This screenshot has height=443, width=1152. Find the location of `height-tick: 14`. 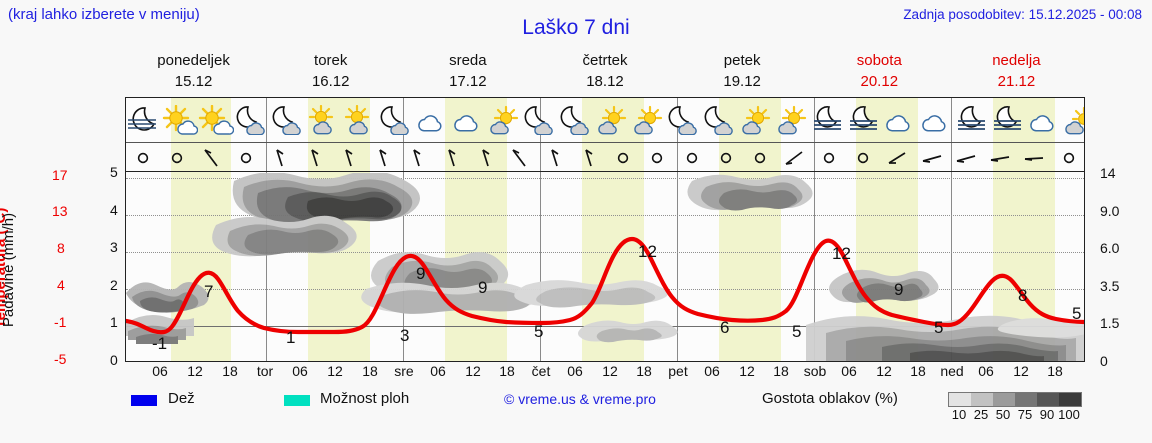

height-tick: 14 is located at coordinates (1108, 173).